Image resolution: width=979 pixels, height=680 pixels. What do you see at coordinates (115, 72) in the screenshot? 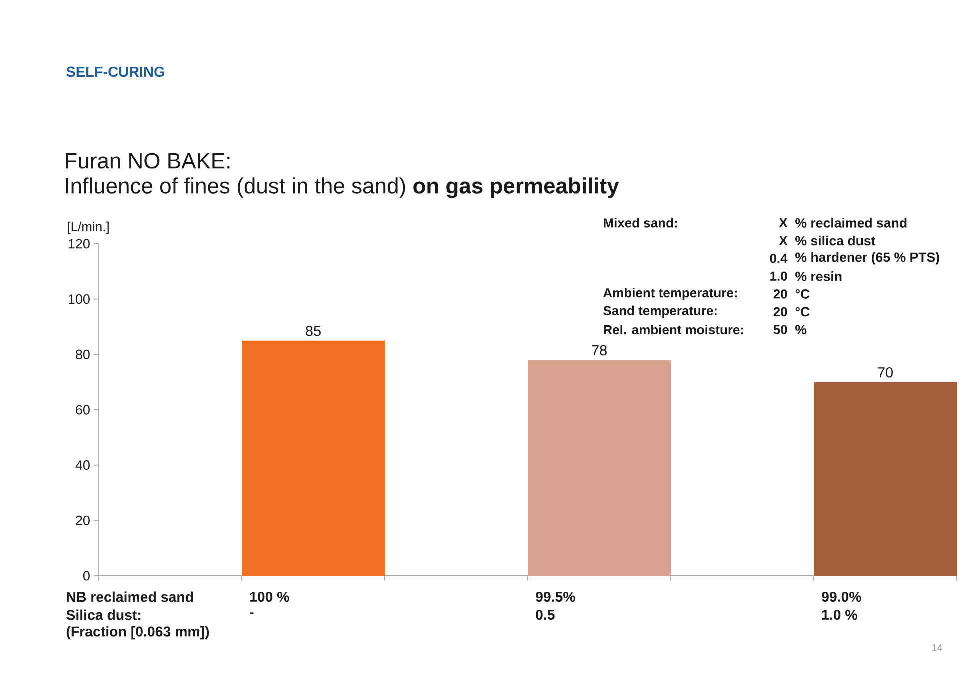
I see `text: SELF-CURING` at bounding box center [115, 72].